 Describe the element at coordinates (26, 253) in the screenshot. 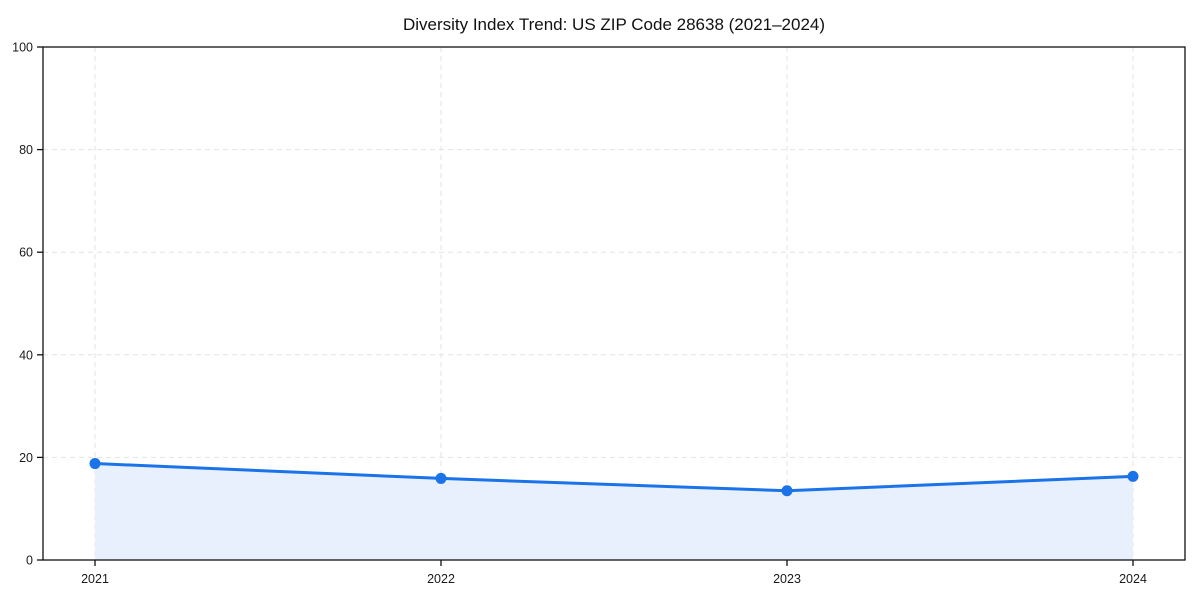

I see `y-tick-label: 60` at that location.